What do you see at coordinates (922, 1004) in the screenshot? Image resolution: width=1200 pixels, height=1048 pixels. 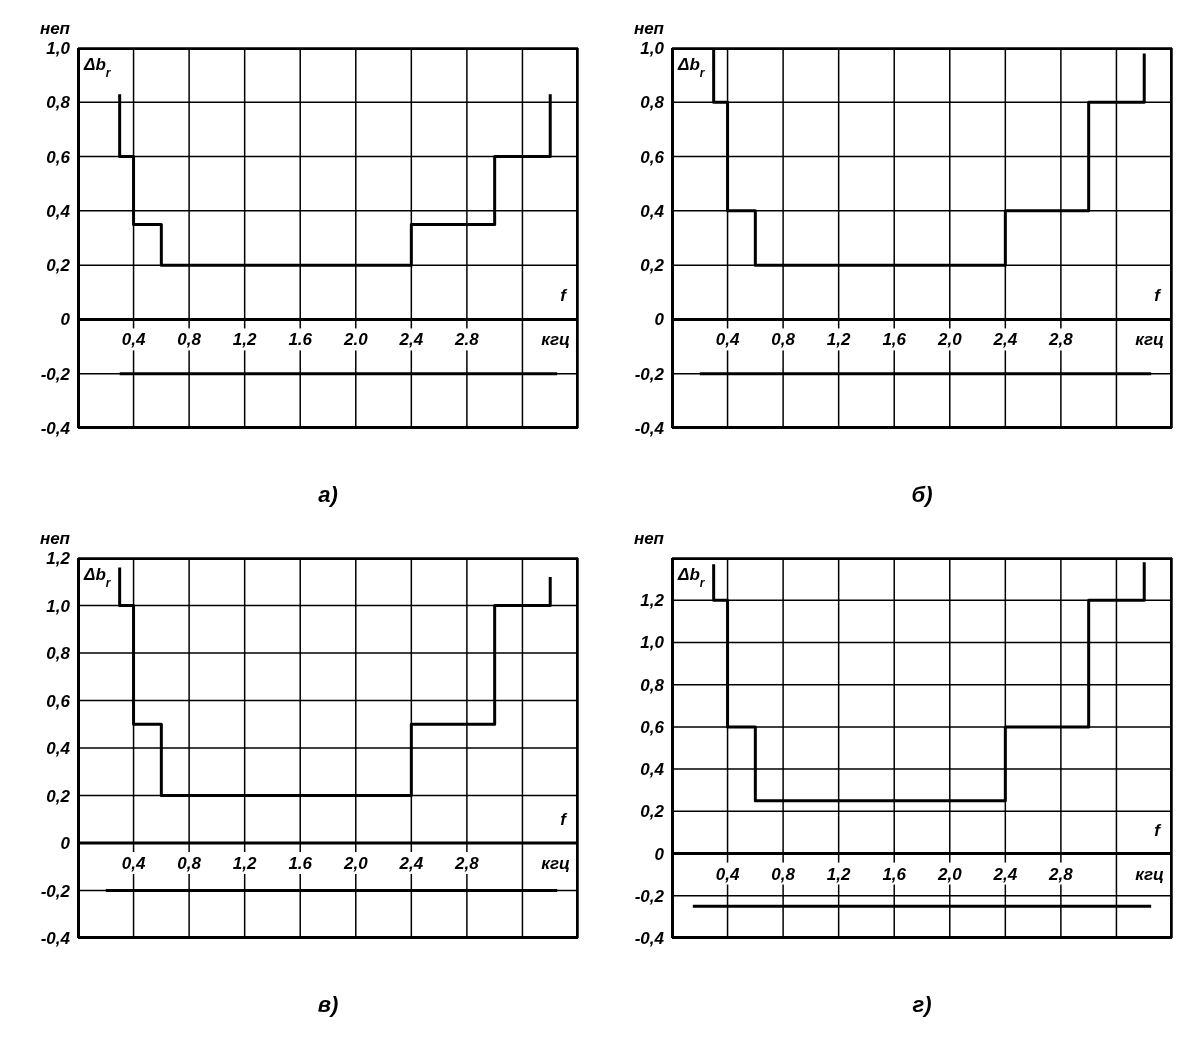 I see `text: г)` at bounding box center [922, 1004].